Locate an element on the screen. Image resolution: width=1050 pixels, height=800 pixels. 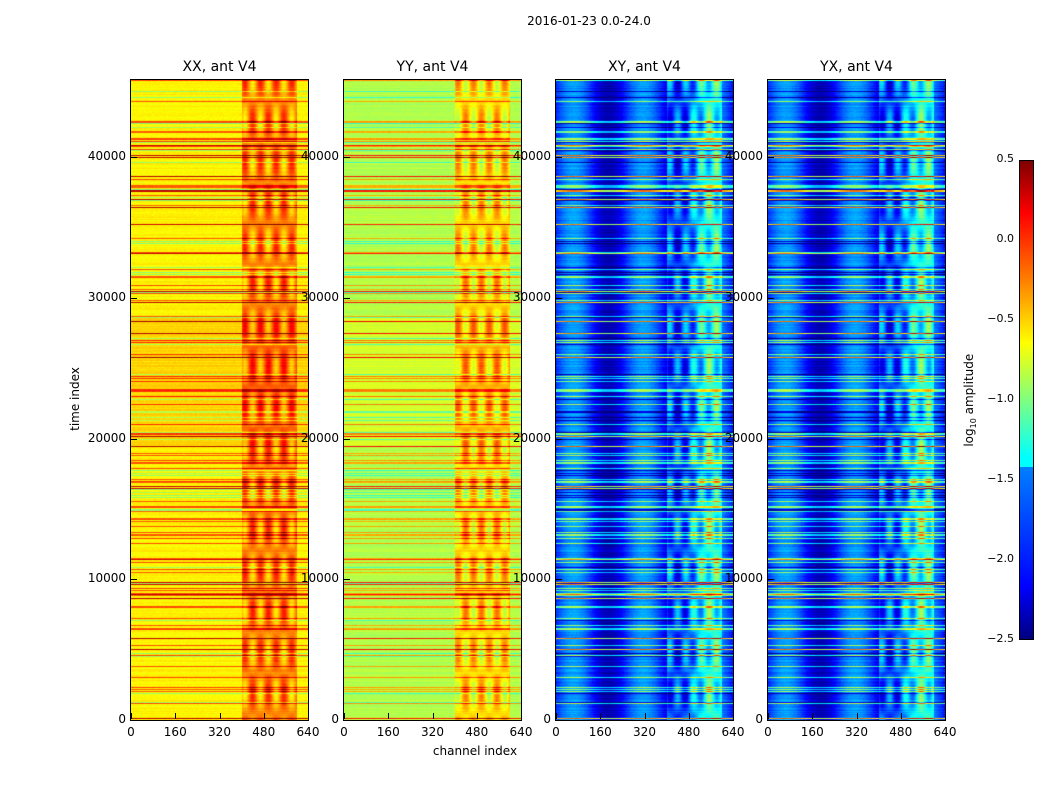
panel-title: XX, ant V4 is located at coordinates (219, 67).